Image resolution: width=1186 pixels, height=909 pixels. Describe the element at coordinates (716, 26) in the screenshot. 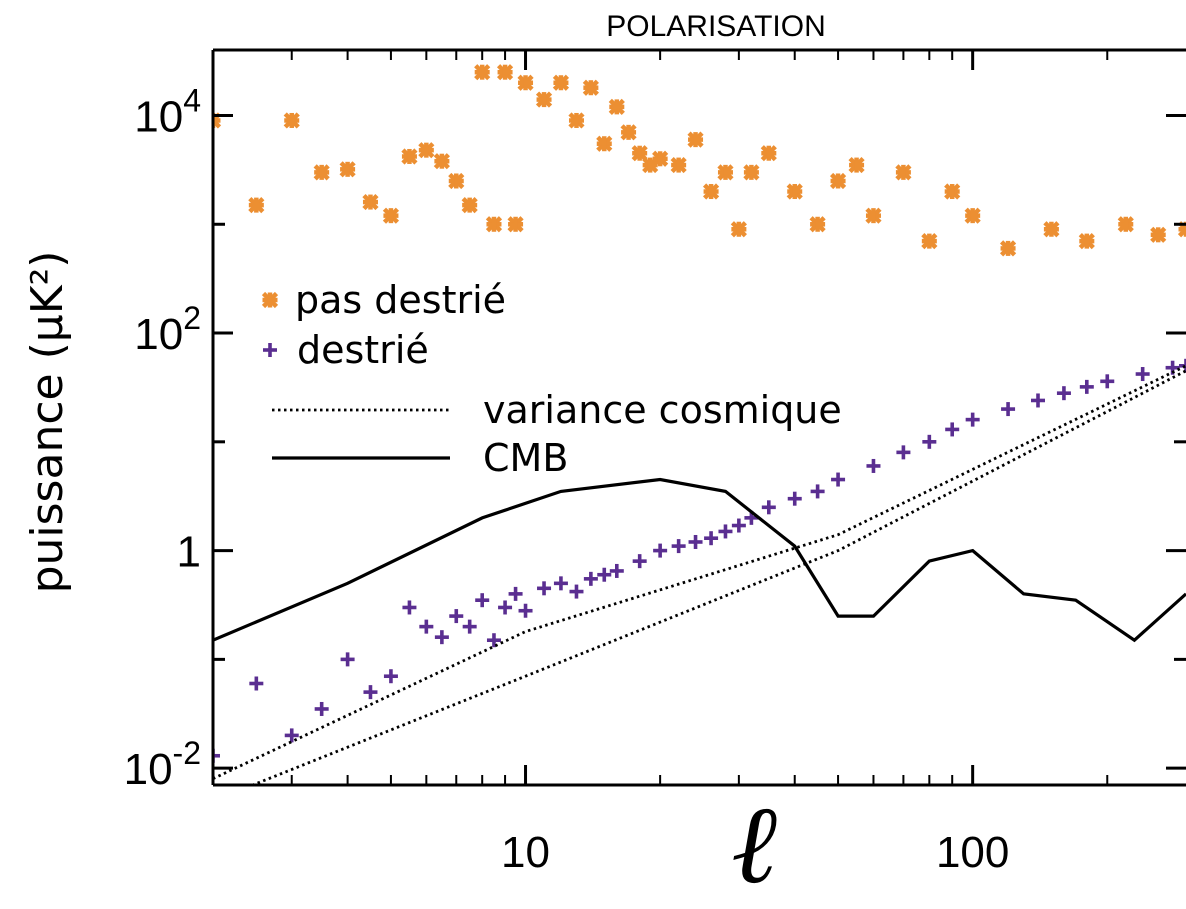

I see `chart-title: POLARISATION` at that location.